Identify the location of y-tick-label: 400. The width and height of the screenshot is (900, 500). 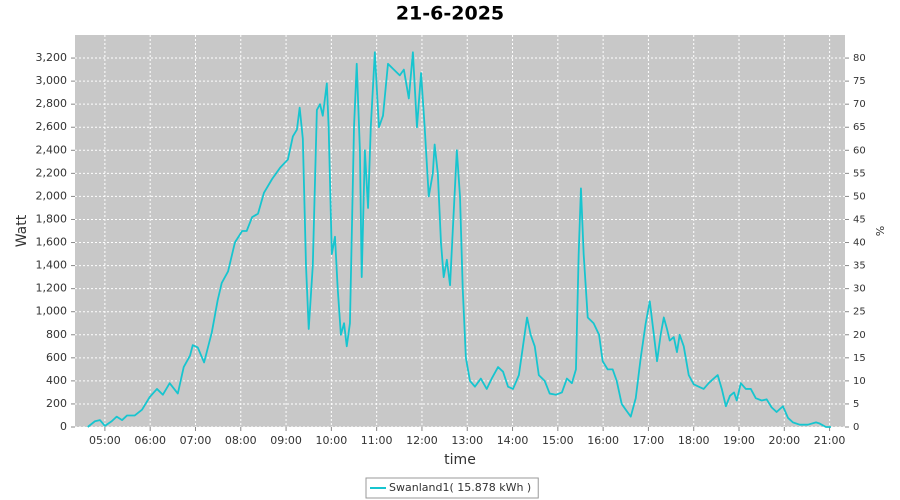
(56, 380).